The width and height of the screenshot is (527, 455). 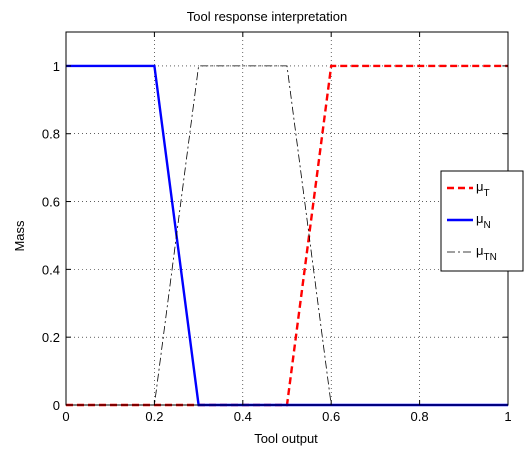 What do you see at coordinates (267, 16) in the screenshot?
I see `chart-title: Tool response interpretation` at bounding box center [267, 16].